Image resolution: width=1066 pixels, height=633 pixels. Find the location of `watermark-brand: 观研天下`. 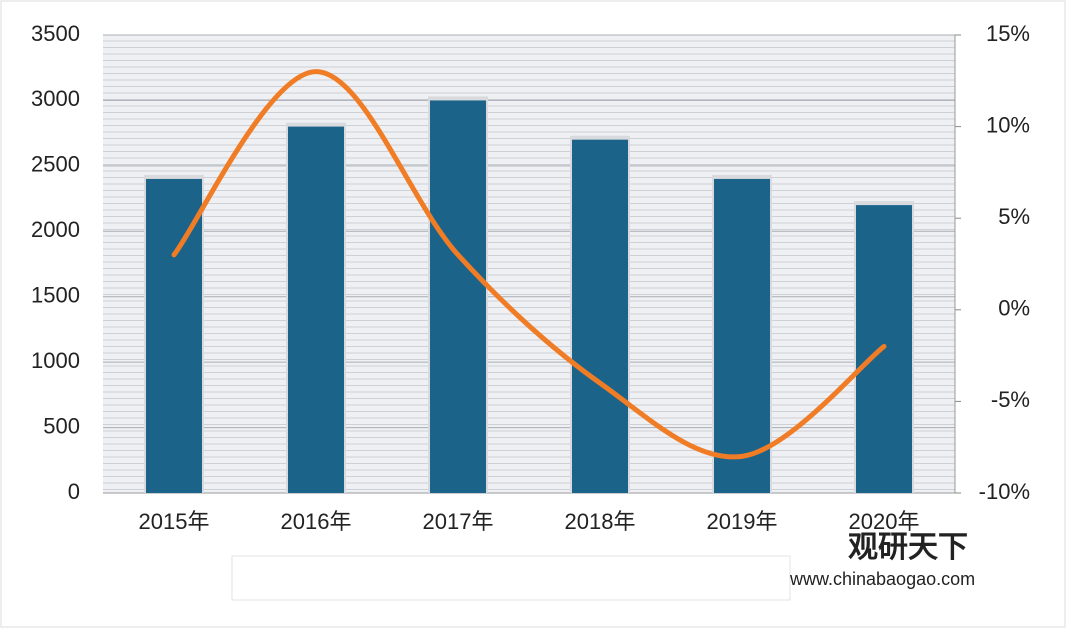

watermark-brand: 观研天下 is located at coordinates (908, 547).